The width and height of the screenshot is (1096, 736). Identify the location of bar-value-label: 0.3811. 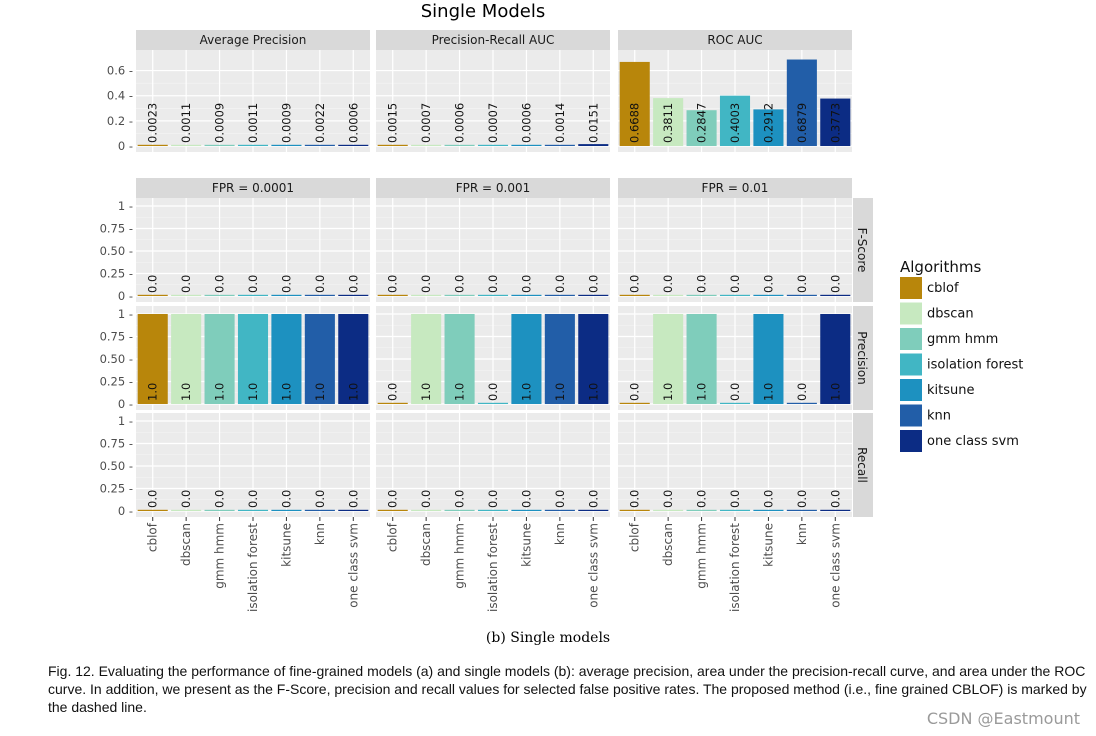
(668, 123).